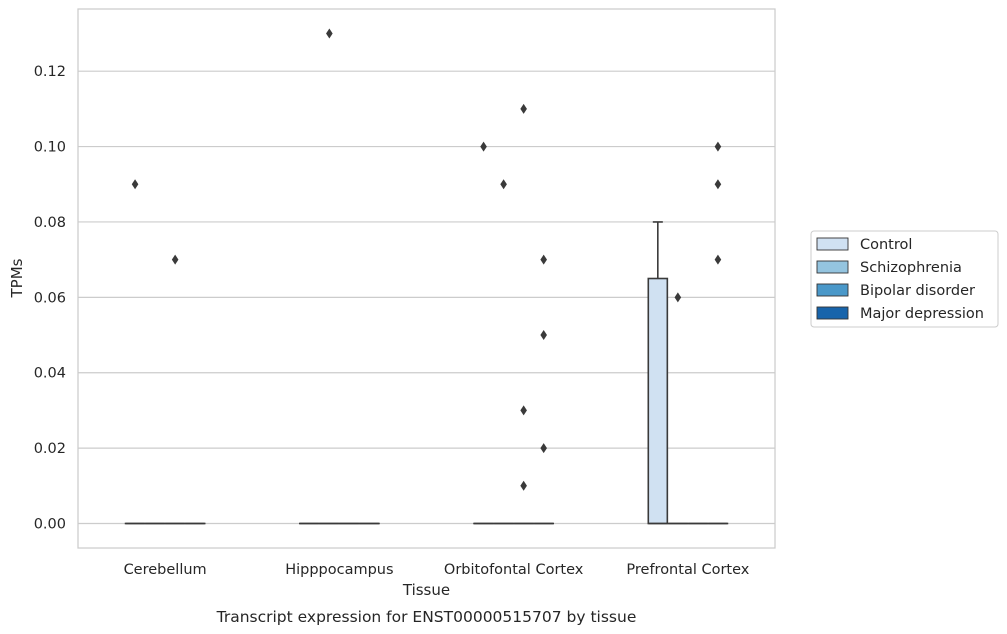 The height and width of the screenshot is (634, 1007). What do you see at coordinates (50, 223) in the screenshot?
I see `y-tick-label: 0.08` at bounding box center [50, 223].